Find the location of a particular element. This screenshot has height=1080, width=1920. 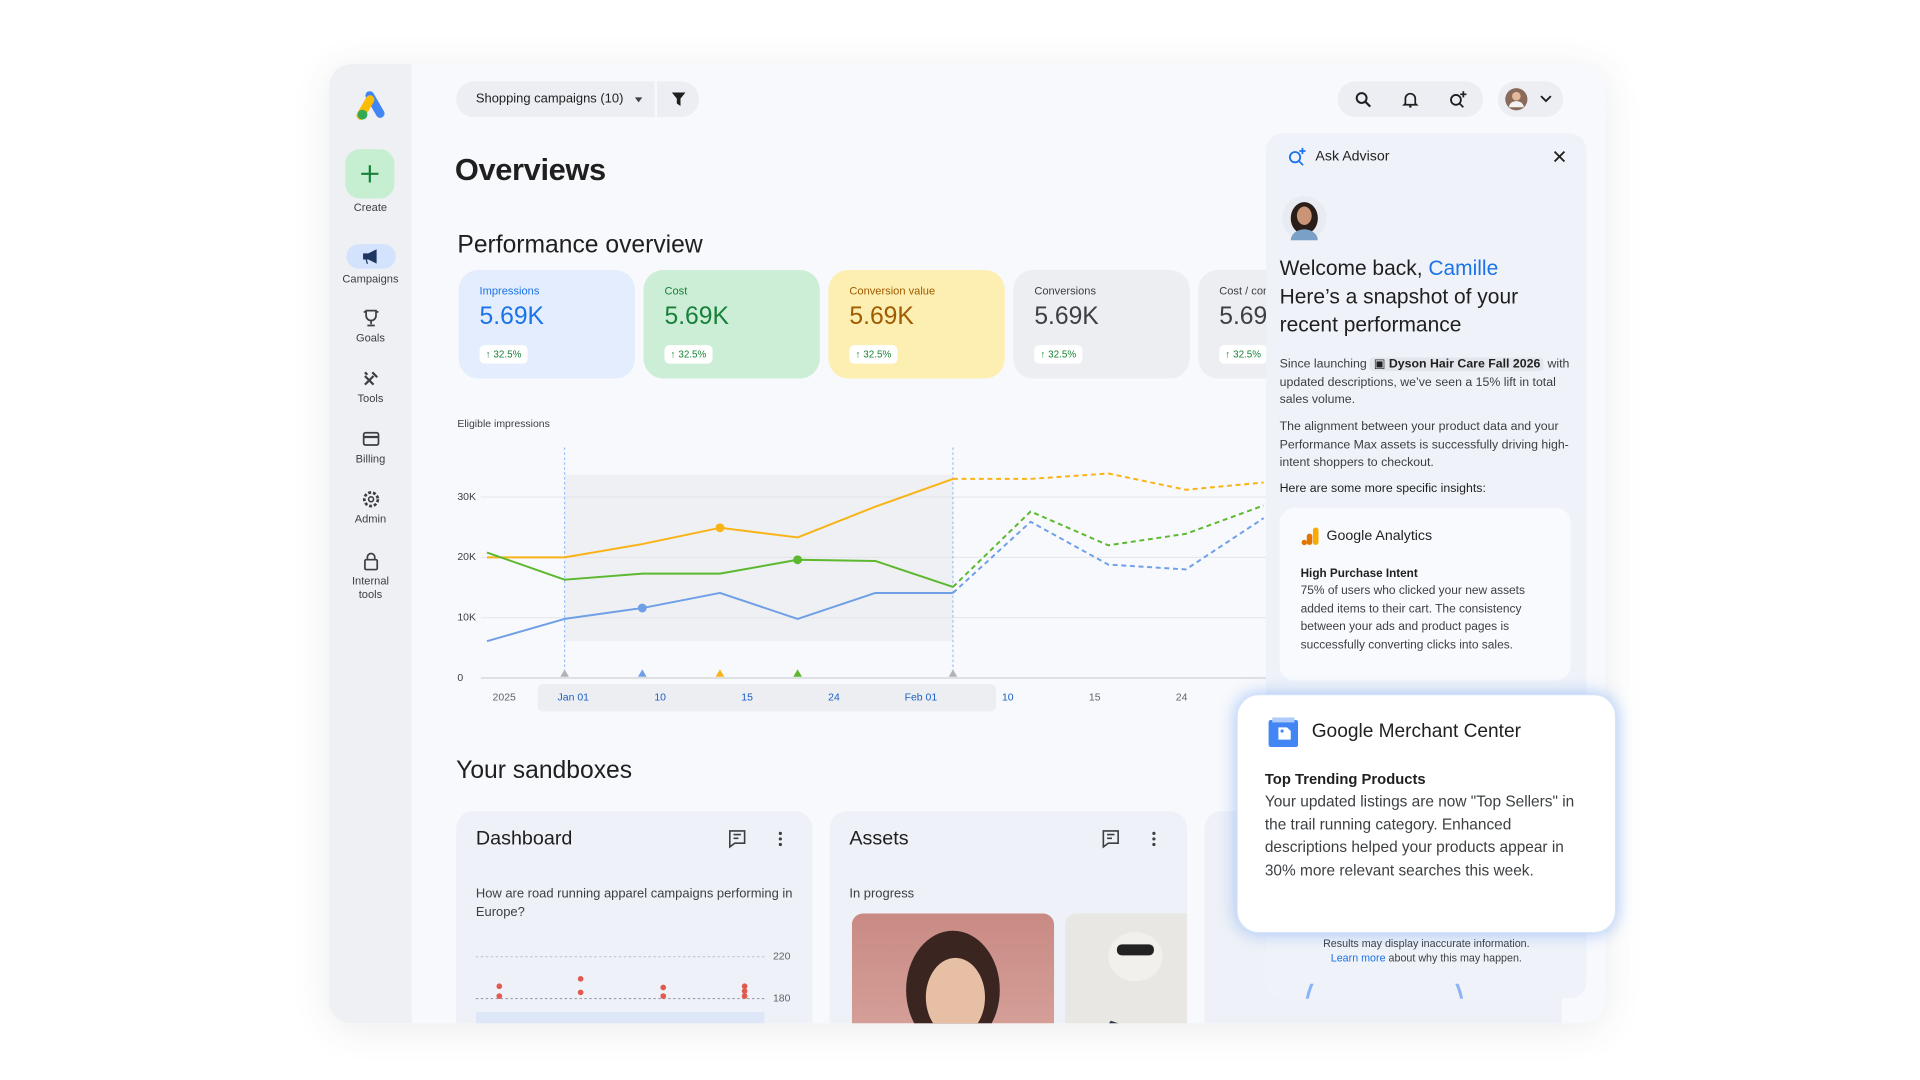

disclaimer-text: about why this may happen. is located at coordinates (1455, 958).